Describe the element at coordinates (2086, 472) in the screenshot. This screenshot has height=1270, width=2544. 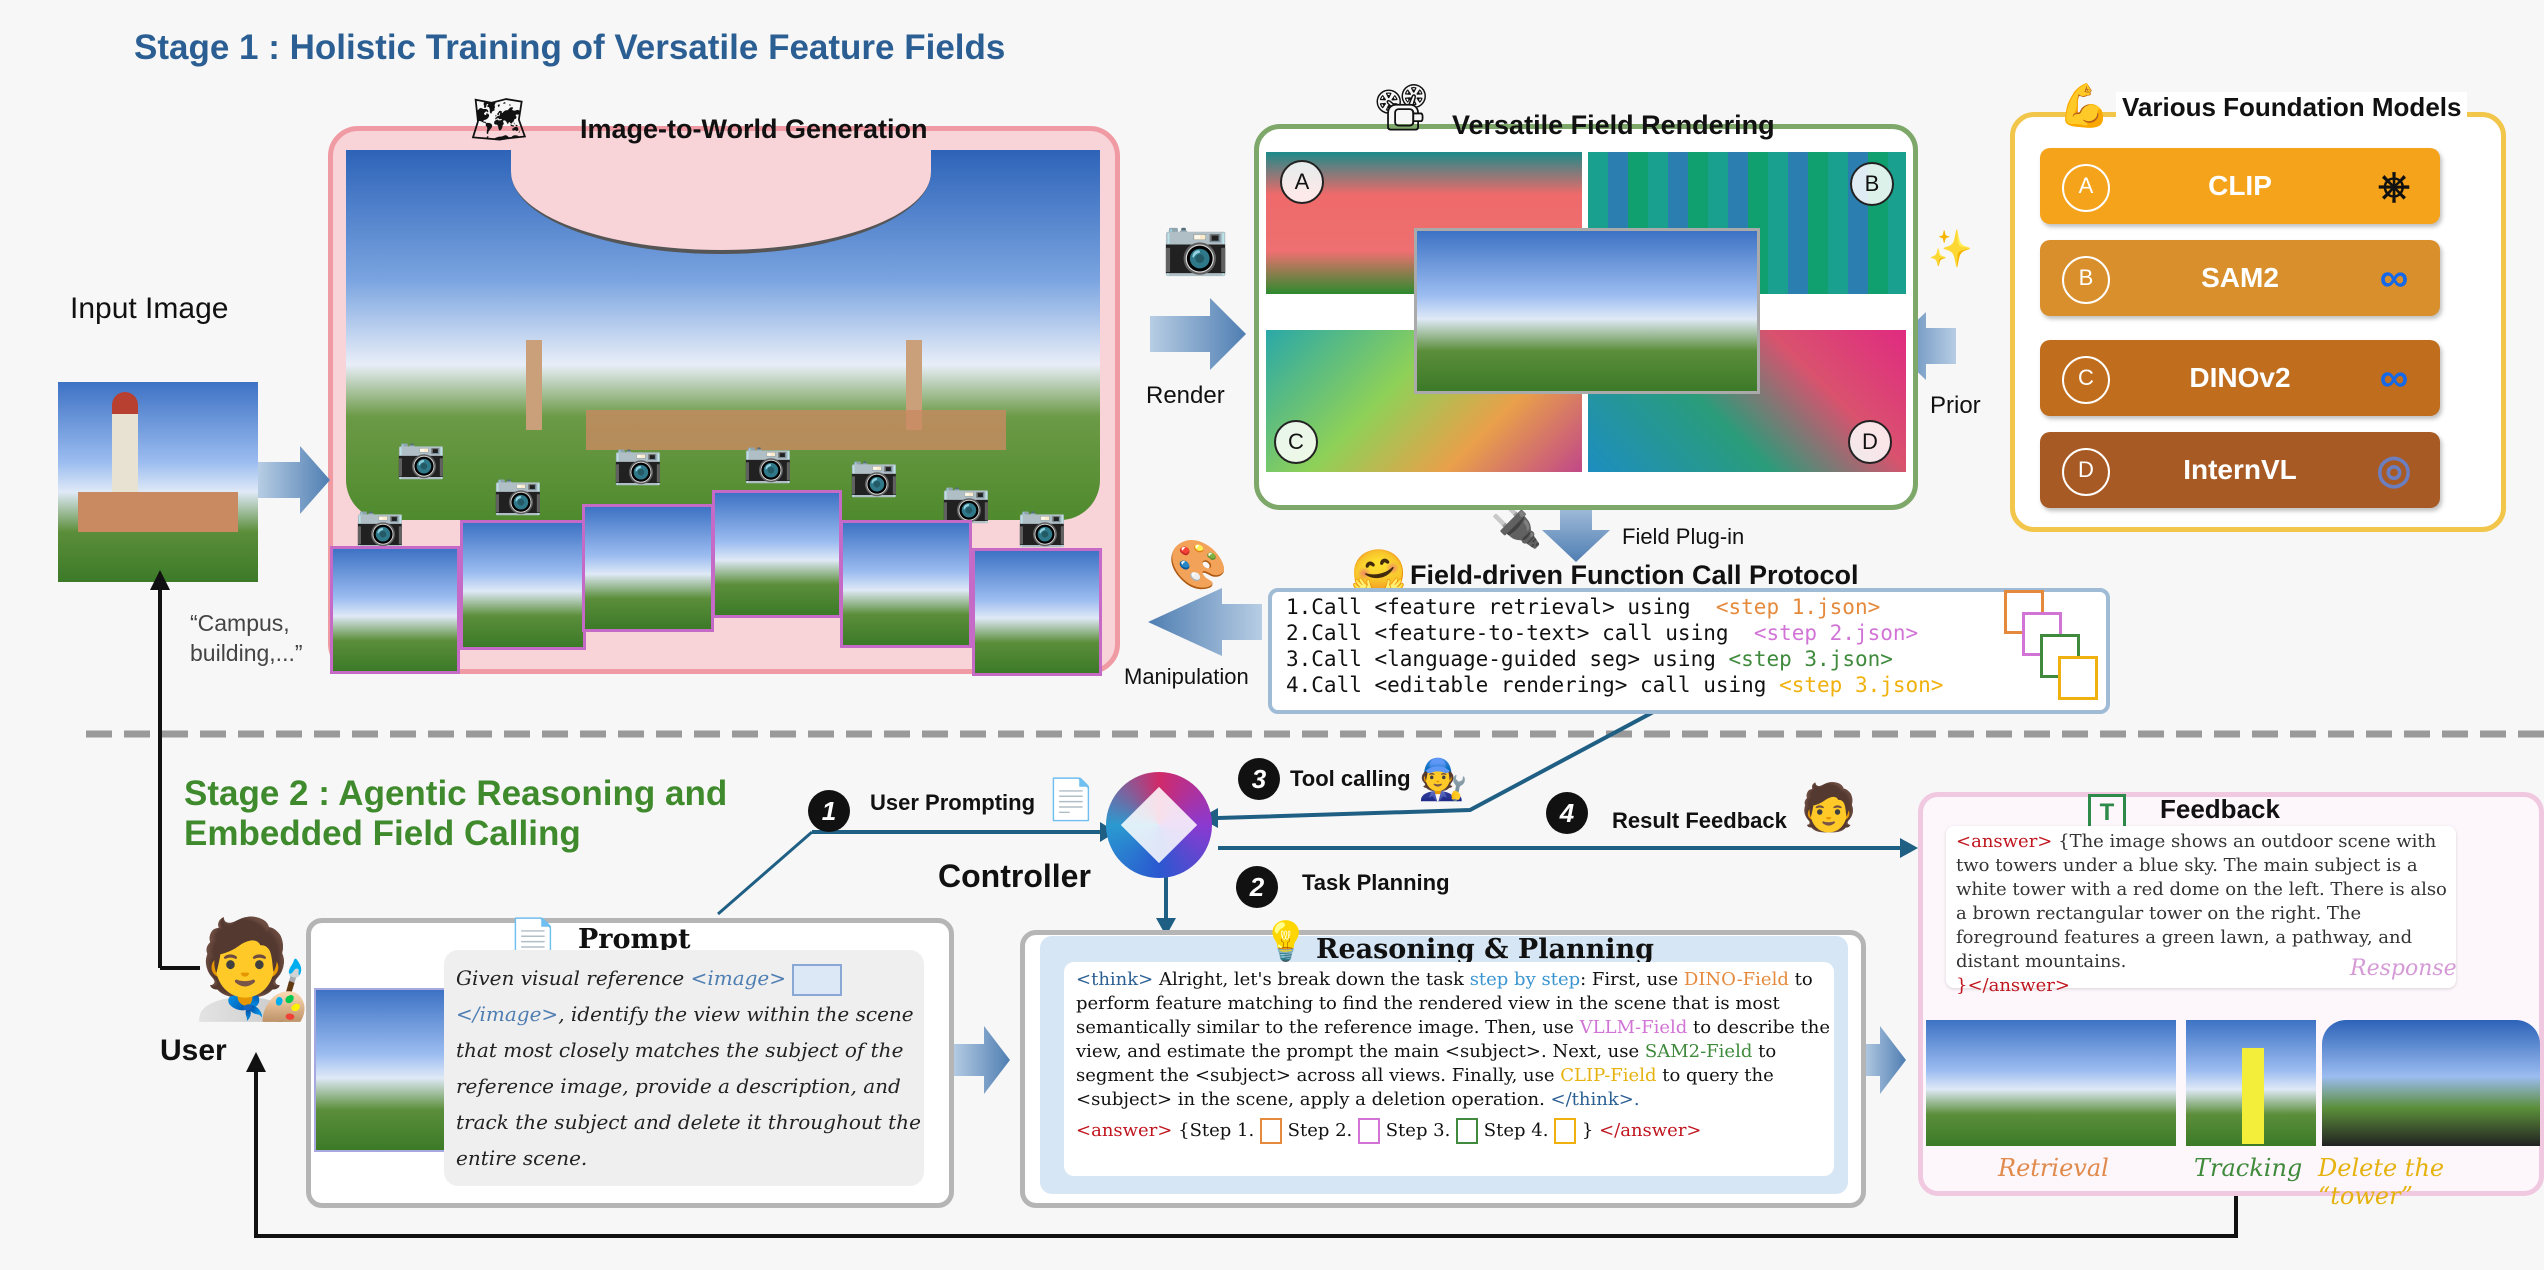
I see `model-letter: D` at that location.